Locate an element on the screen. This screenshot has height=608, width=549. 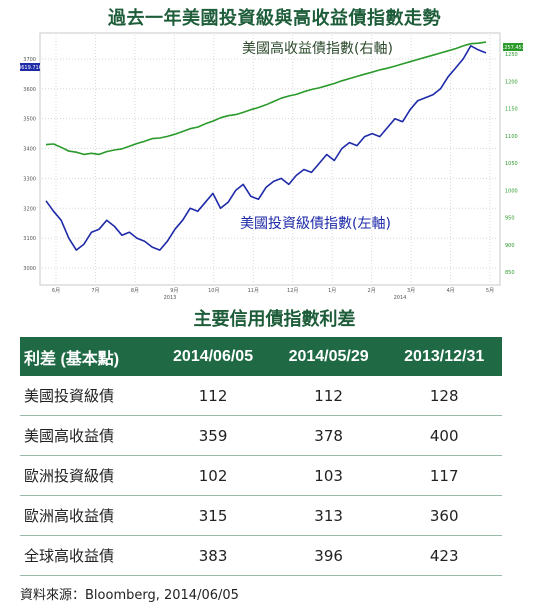
table-cell: 360 is located at coordinates (444, 515).